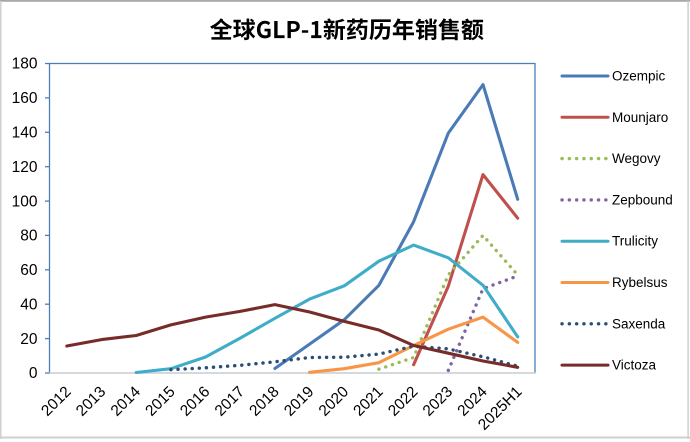 This screenshot has width=690, height=442. What do you see at coordinates (29, 236) in the screenshot?
I see `svg-text: 80` at bounding box center [29, 236].